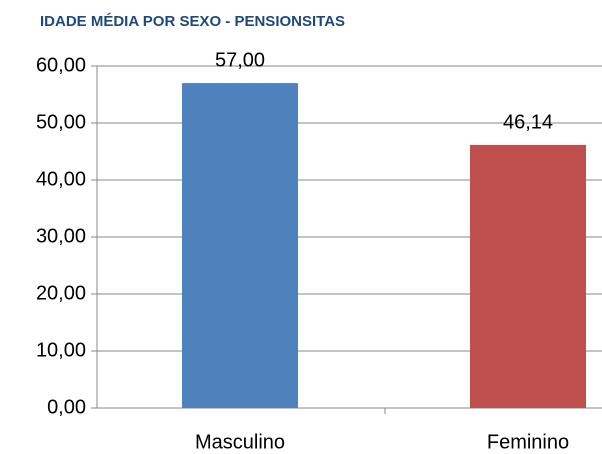  Describe the element at coordinates (61, 179) in the screenshot. I see `y-tick-label: 40,00` at that location.